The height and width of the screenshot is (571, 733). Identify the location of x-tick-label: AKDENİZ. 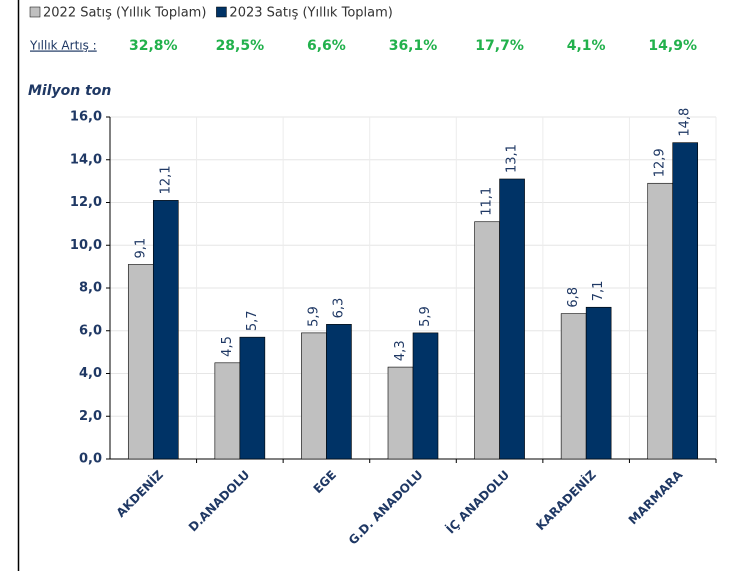
(139, 493).